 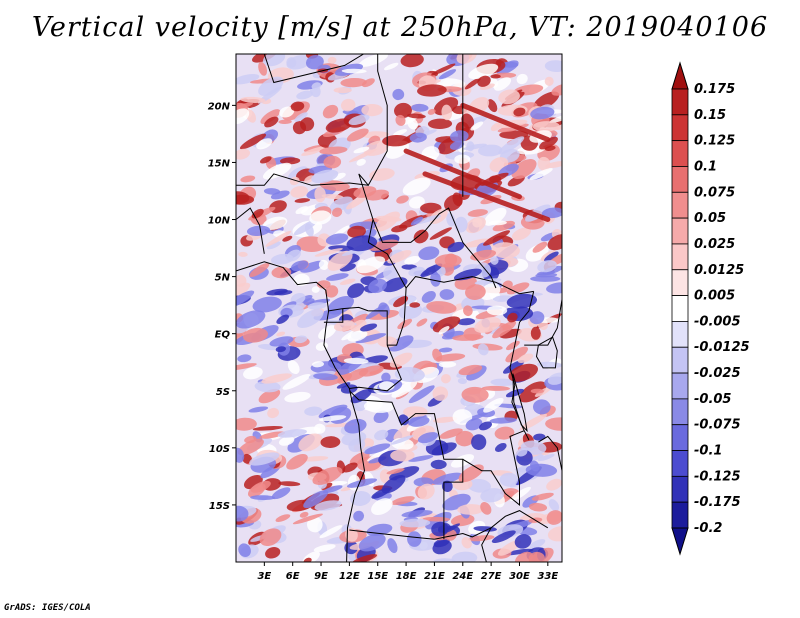 What do you see at coordinates (547, 576) in the screenshot?
I see `lon-tick-label: 33E` at bounding box center [547, 576].